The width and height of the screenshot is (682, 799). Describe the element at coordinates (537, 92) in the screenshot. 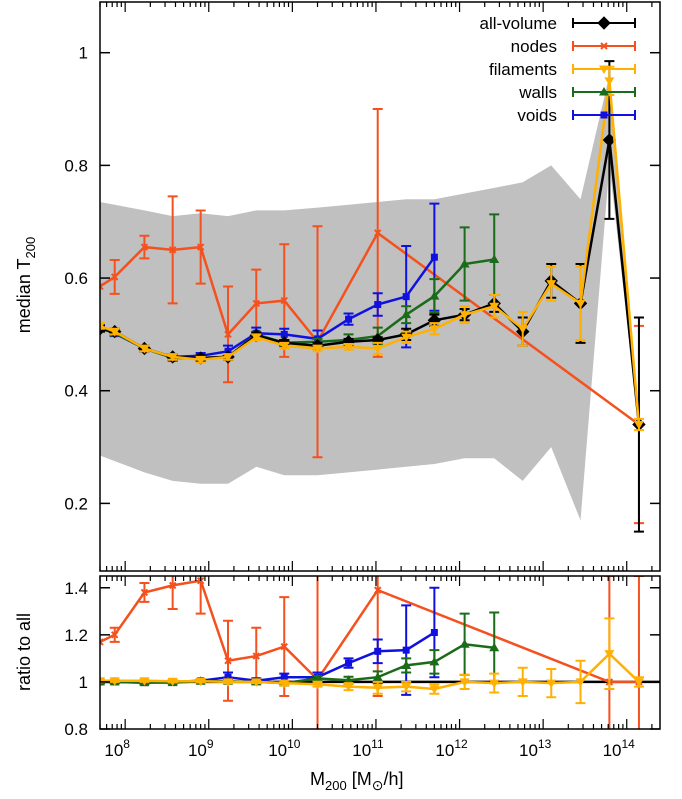

I see `legend-label: walls` at that location.